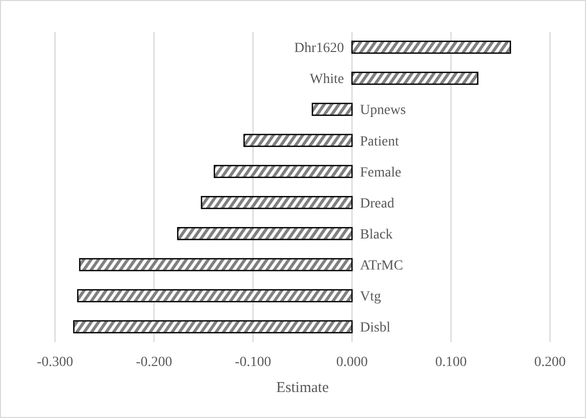 This screenshot has width=586, height=418. I want to click on x-tick-label: -0.200, so click(154, 362).